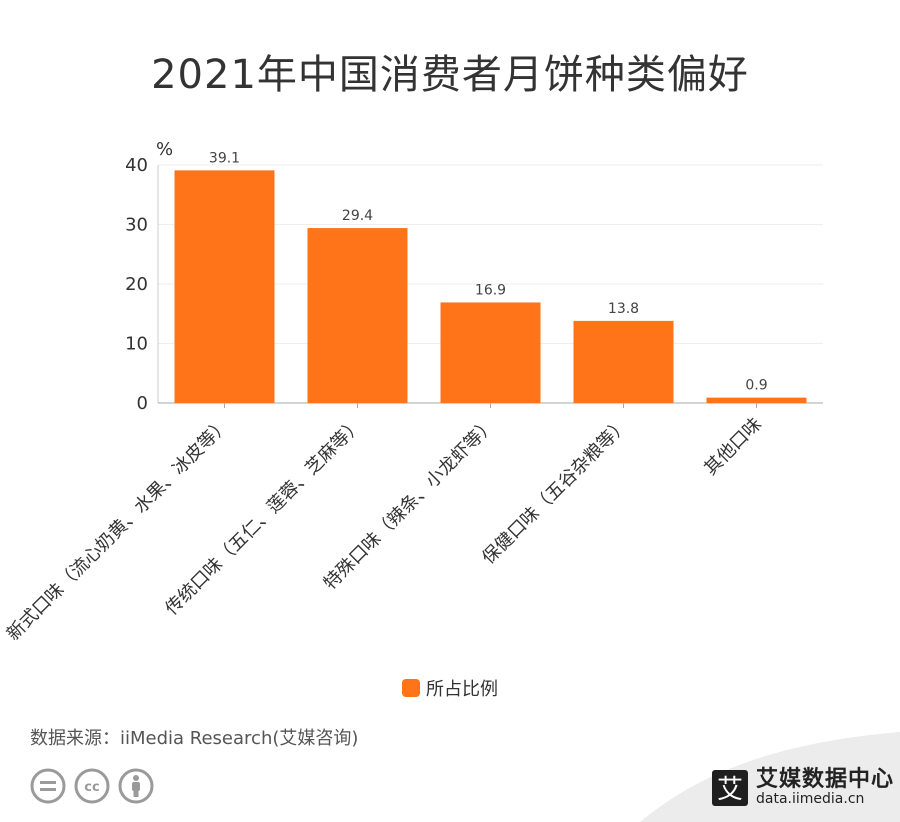 The image size is (900, 822). Describe the element at coordinates (450, 75) in the screenshot. I see `chart-title: 2021年中国消费者月饼种类偏好` at that location.